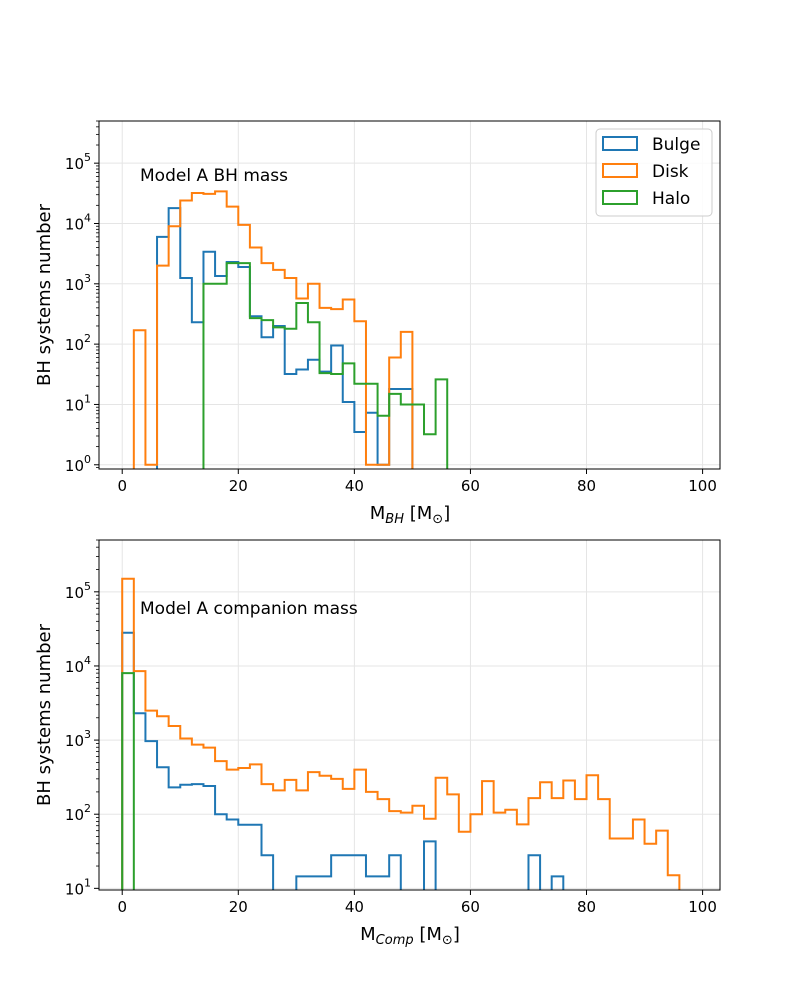 This screenshot has width=800, height=1000. I want to click on bh-mass-series-bulge, so click(285, 338).